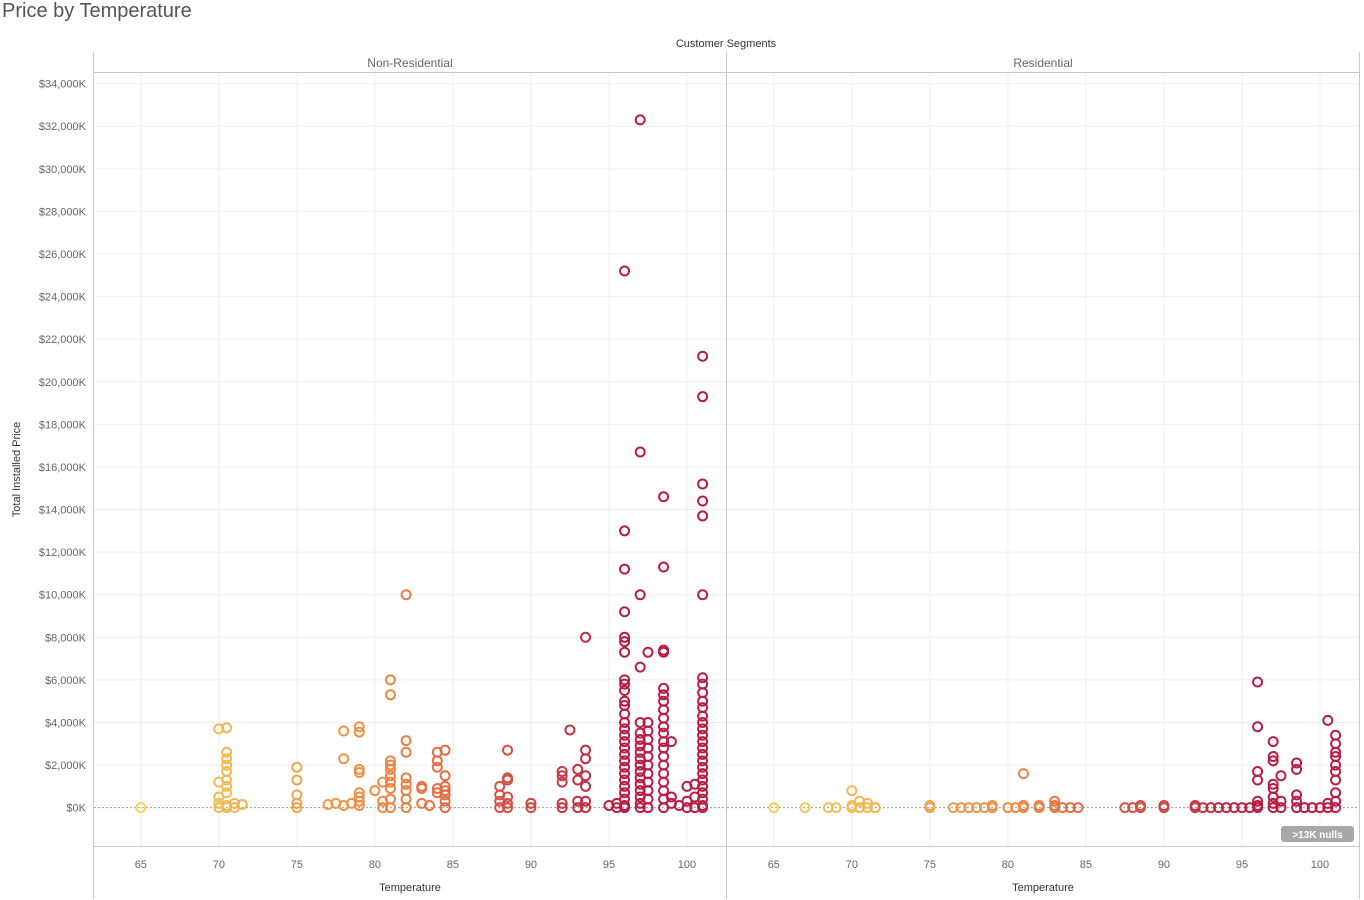 This screenshot has width=1364, height=900. What do you see at coordinates (63, 170) in the screenshot?
I see `y-tick-label: $30,000K` at bounding box center [63, 170].